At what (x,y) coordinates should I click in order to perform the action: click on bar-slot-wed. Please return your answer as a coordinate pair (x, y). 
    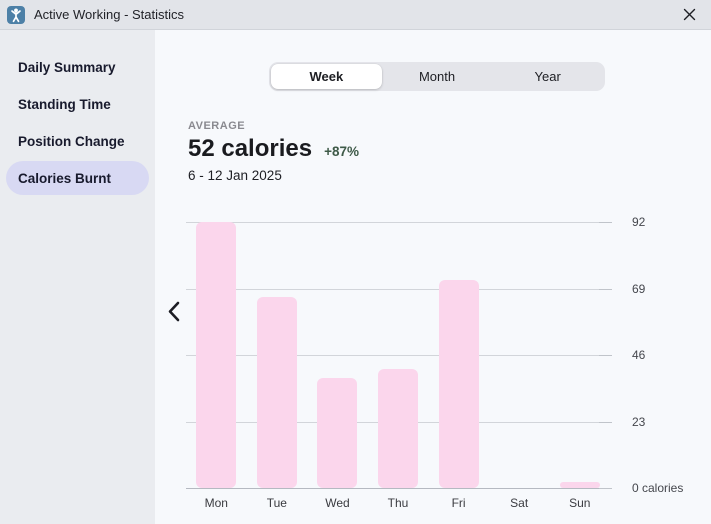
    Looking at the image, I should click on (337, 355).